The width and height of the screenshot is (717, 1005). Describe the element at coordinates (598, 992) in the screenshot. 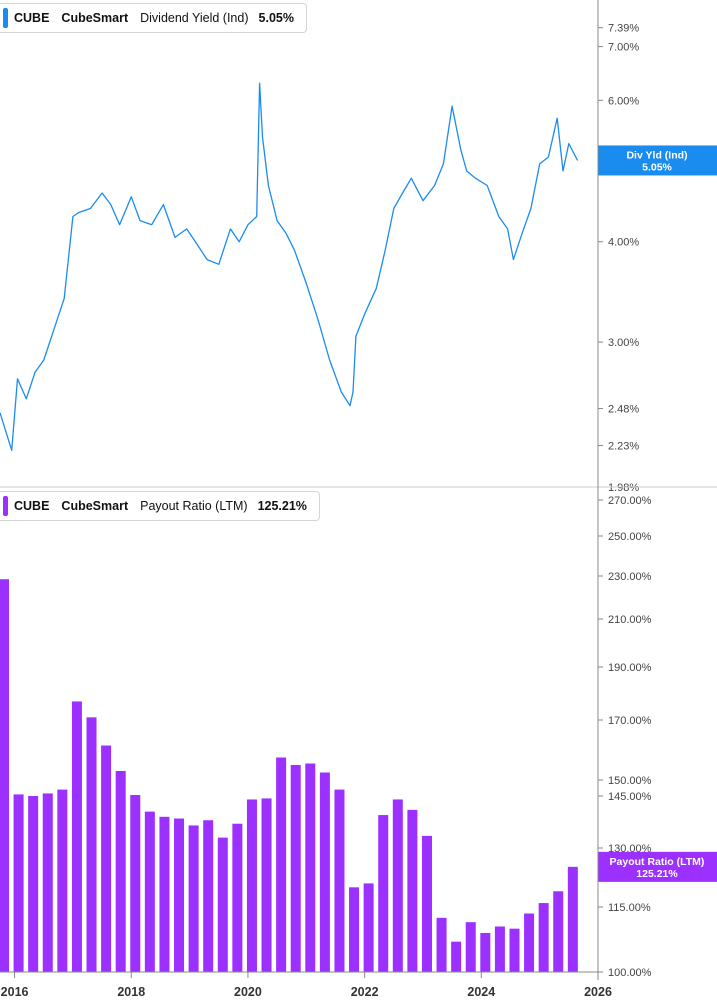

I see `x-tick-label: 2026` at that location.